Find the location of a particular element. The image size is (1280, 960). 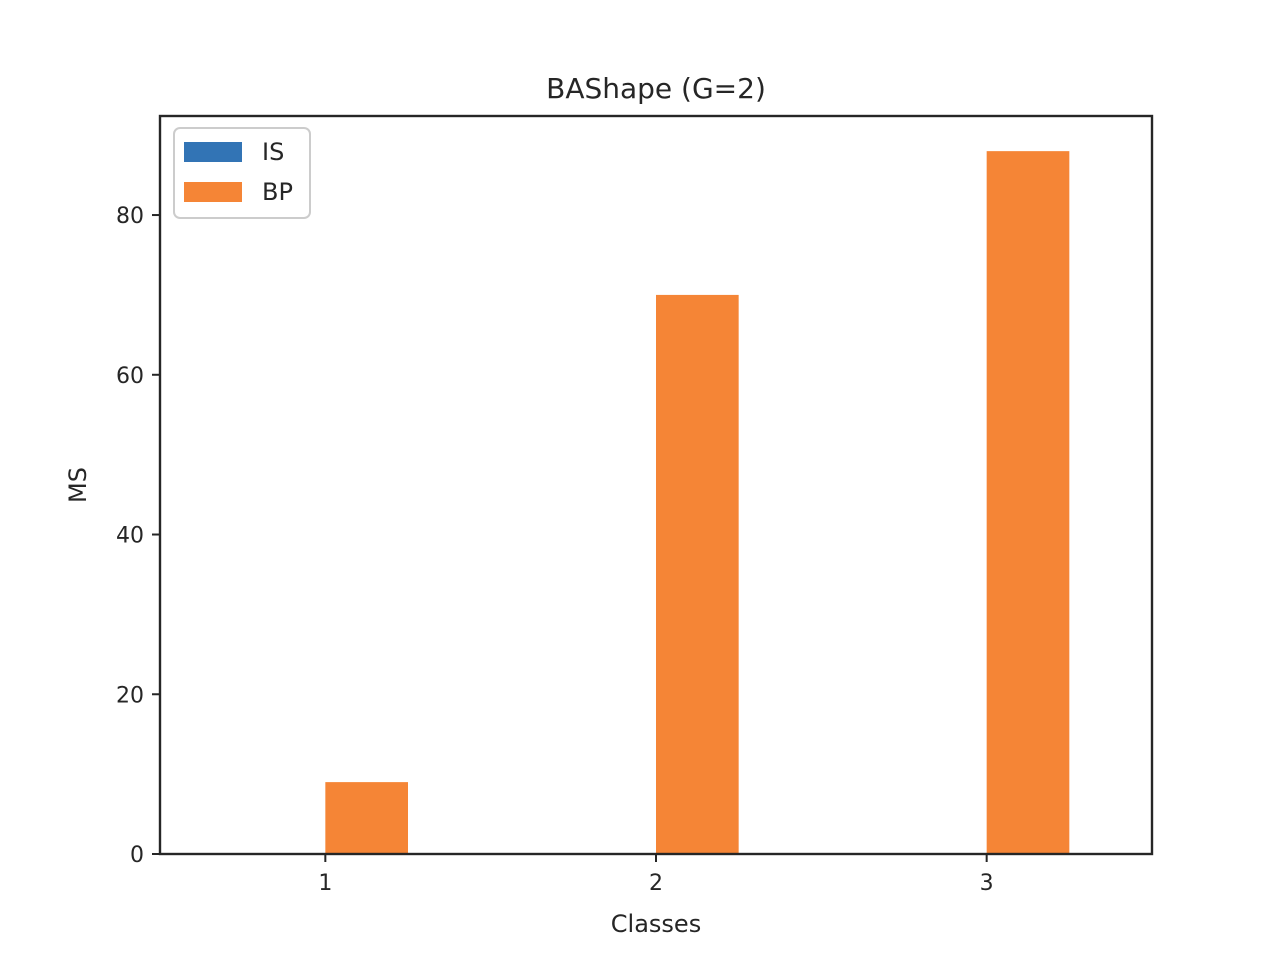

y-tick-label: 0 is located at coordinates (137, 855).